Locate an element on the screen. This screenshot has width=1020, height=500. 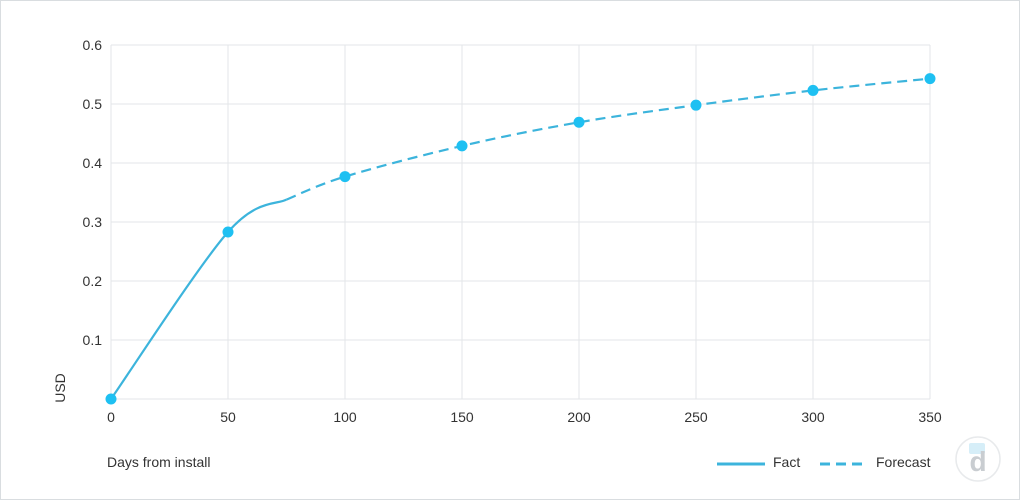
y-axis-title: USD is located at coordinates (60, 388).